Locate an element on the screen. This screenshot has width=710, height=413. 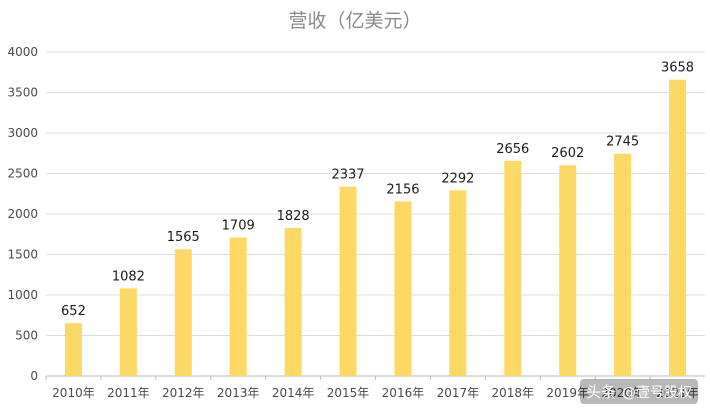
y-tick-label: 3000 is located at coordinates (22, 133).